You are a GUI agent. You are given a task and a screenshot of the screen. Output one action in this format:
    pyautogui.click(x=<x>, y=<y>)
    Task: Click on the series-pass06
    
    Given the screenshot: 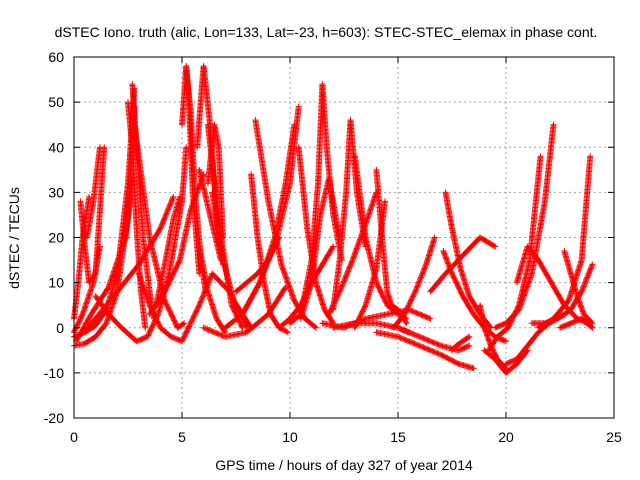 What is the action you would take?
    pyautogui.click(x=104, y=260)
    